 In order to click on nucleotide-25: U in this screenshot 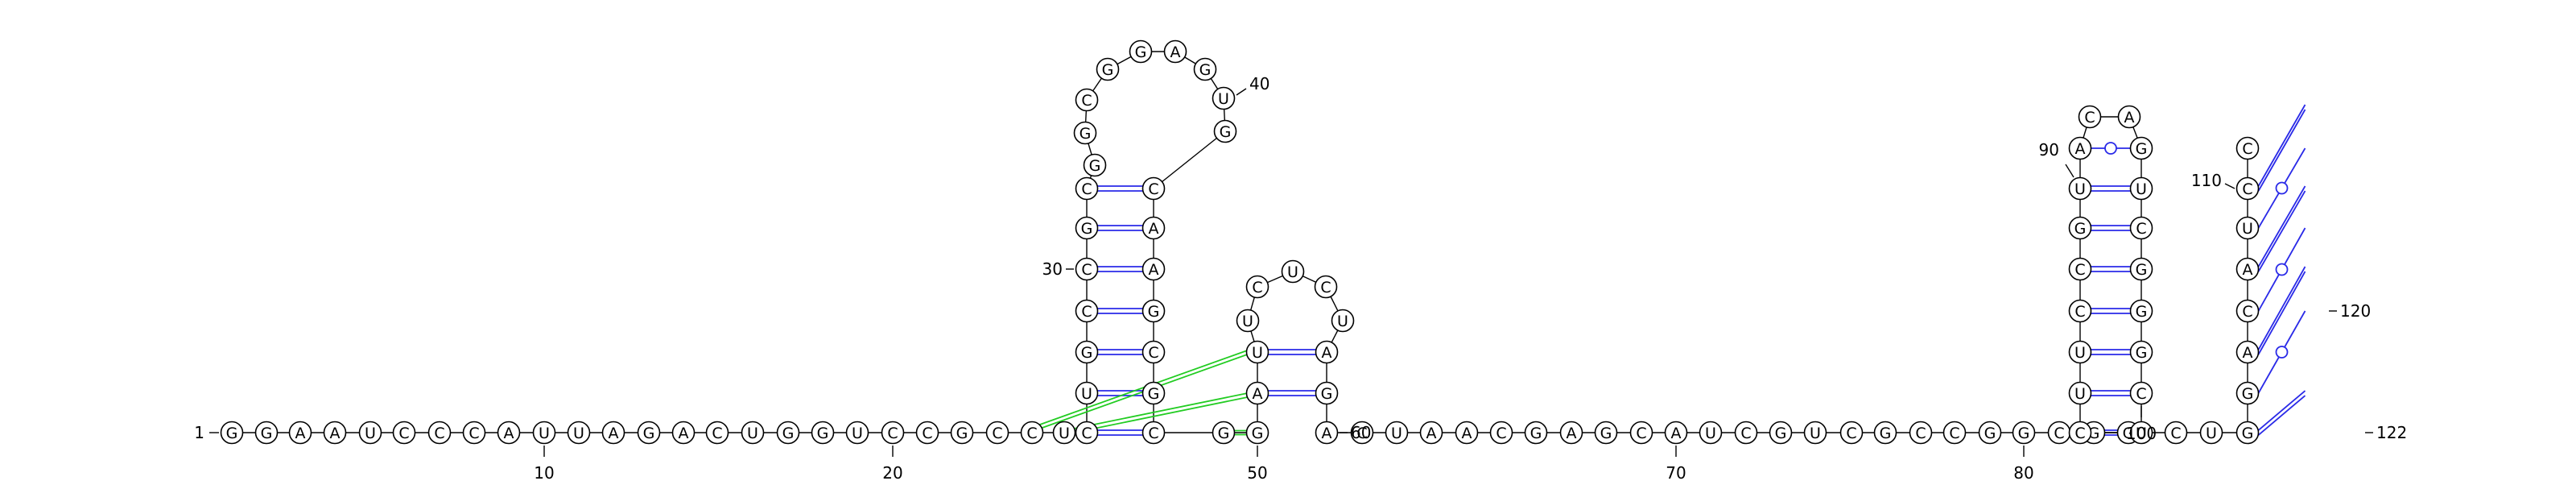, I will do `click(1064, 433)`.